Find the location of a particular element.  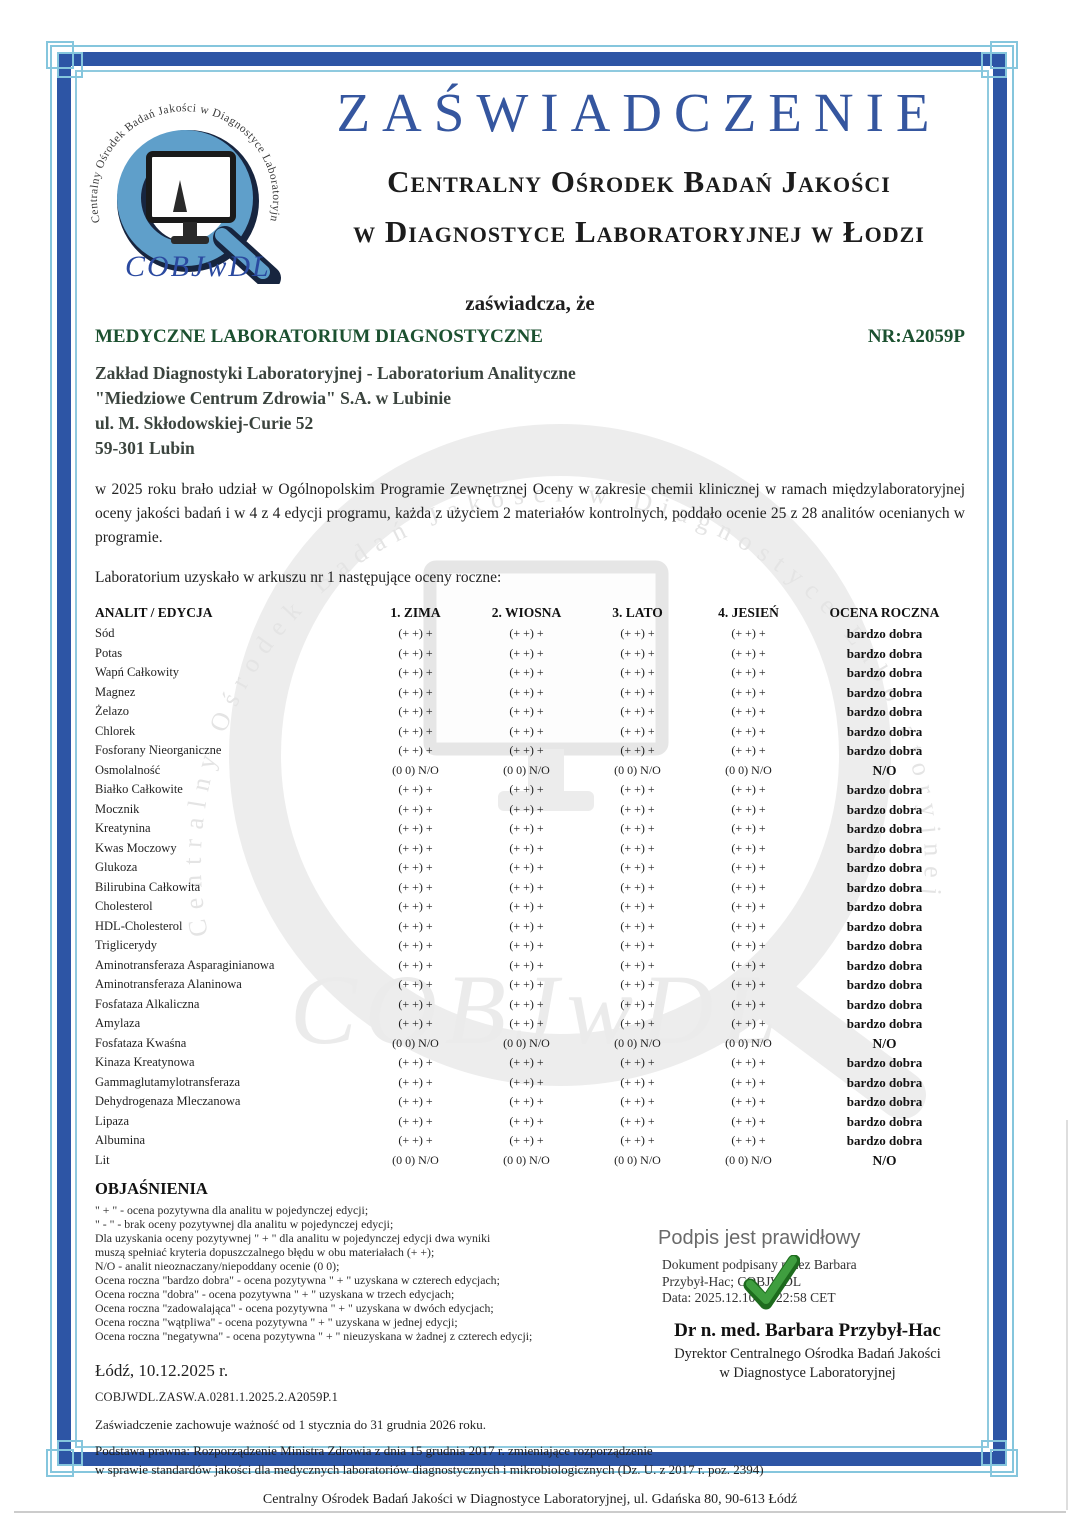

column-header-analyte: ANALIT / EDYCJA is located at coordinates (154, 612).